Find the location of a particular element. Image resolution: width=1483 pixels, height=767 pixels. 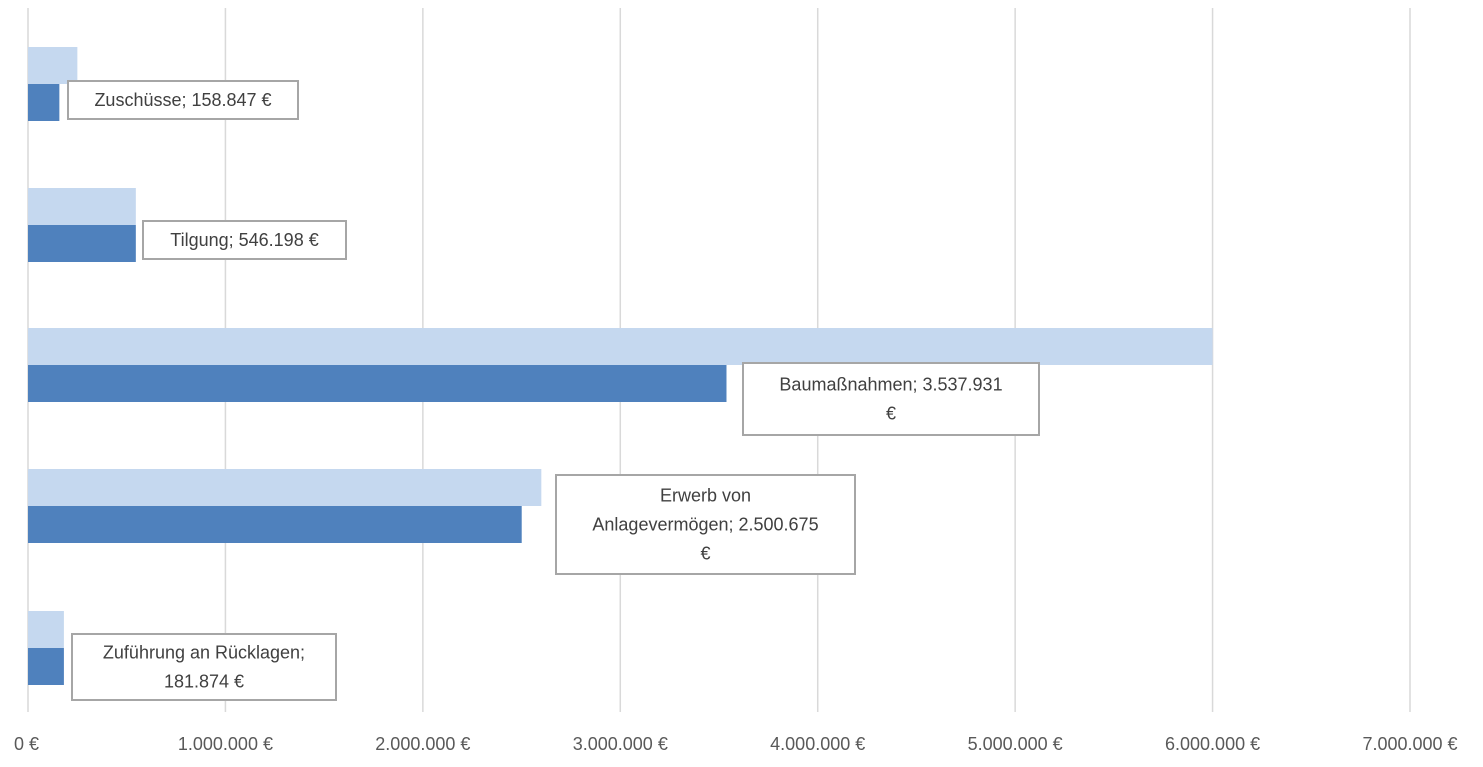

data-label: Anlagevermögen; 2.500.675 is located at coordinates (705, 525).